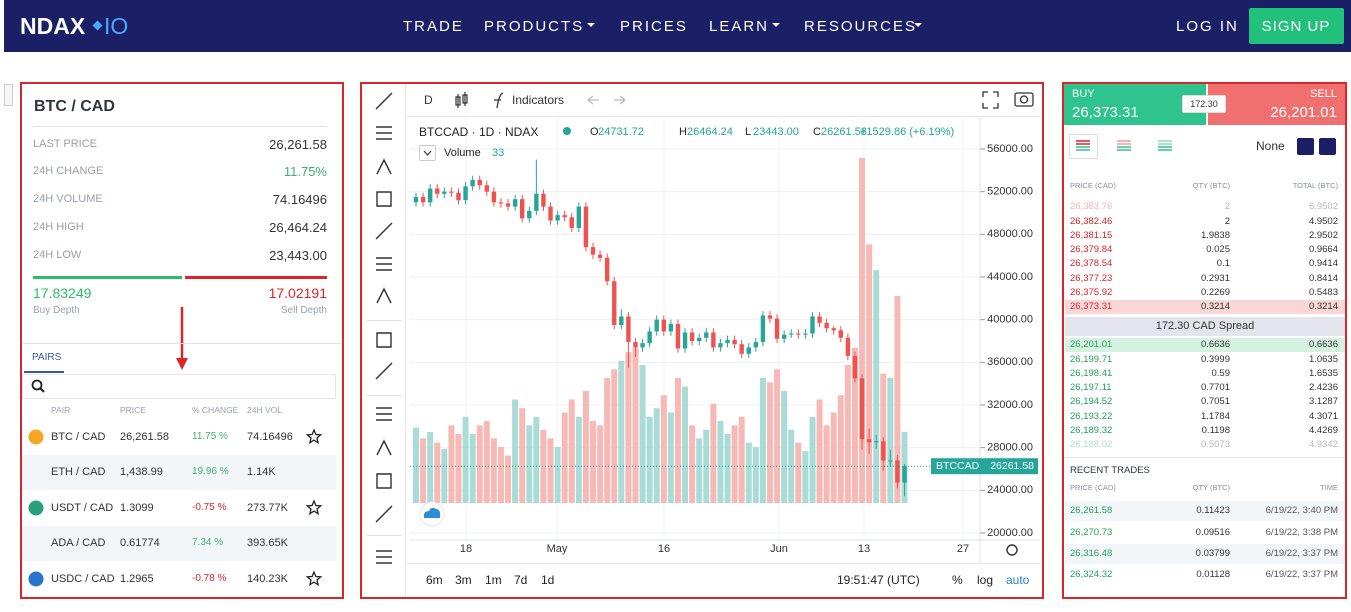 This screenshot has height=612, width=1351. Describe the element at coordinates (1323, 293) in the screenshot. I see `book-cell: 0.5483` at that location.